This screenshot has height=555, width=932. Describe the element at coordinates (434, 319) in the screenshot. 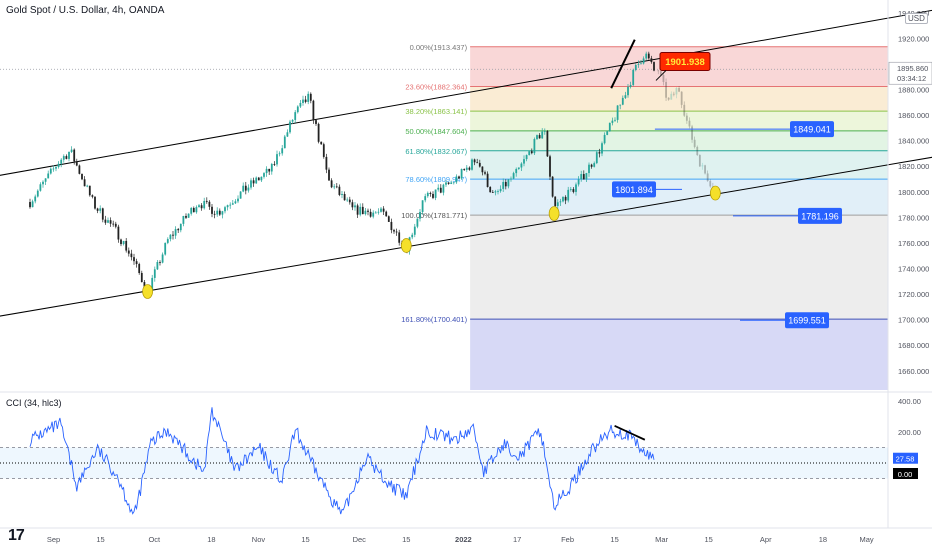

I see `fib-level-label: 161.80%(1700.401)` at that location.